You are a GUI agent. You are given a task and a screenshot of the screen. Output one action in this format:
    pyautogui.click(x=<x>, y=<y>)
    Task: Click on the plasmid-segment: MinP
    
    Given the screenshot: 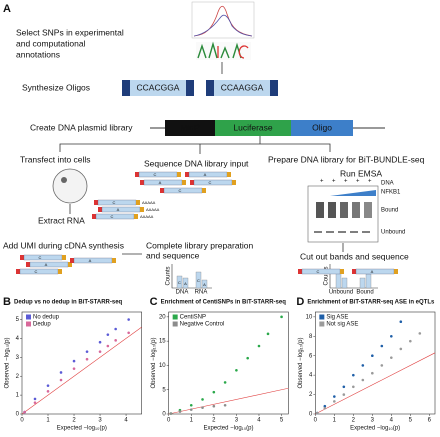 What is the action you would take?
    pyautogui.click(x=190, y=127)
    